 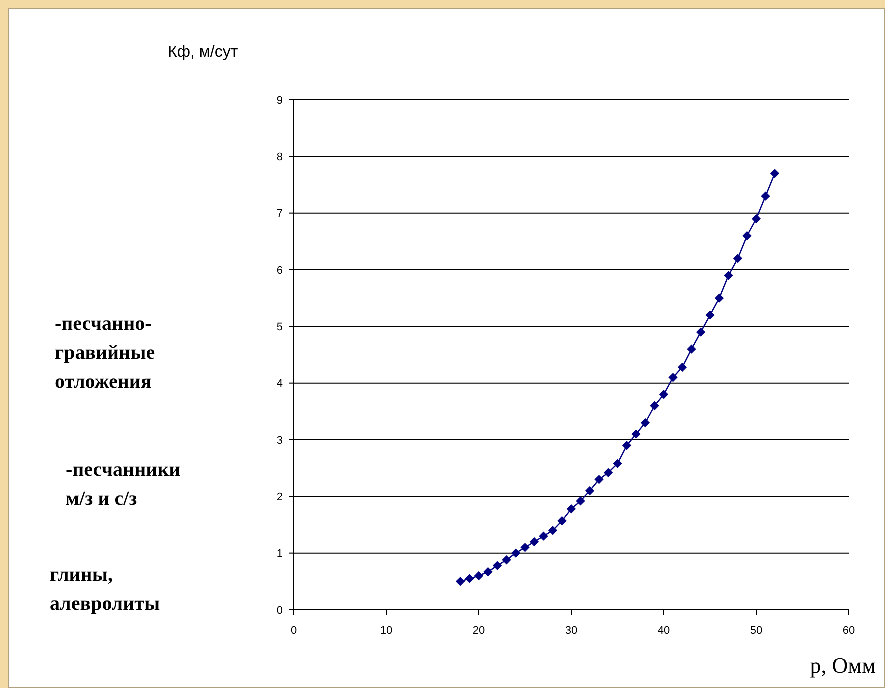 What do you see at coordinates (849, 631) in the screenshot?
I see `x-tick-label: 60` at bounding box center [849, 631].